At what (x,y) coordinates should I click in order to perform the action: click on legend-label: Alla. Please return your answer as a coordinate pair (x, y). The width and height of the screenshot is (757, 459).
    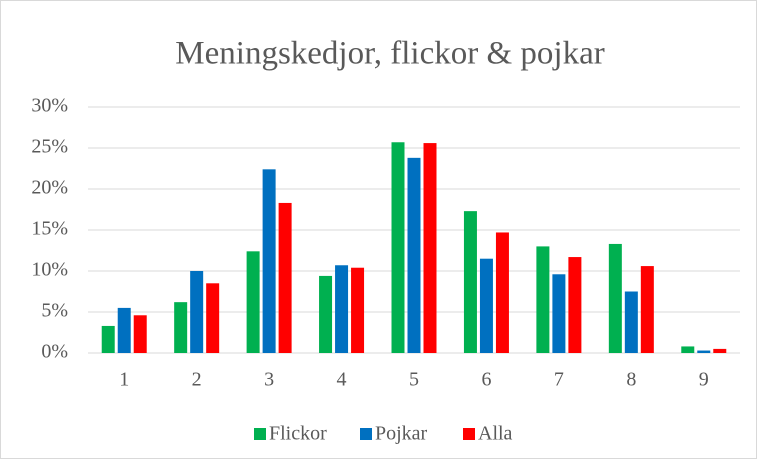
    Looking at the image, I should click on (495, 434).